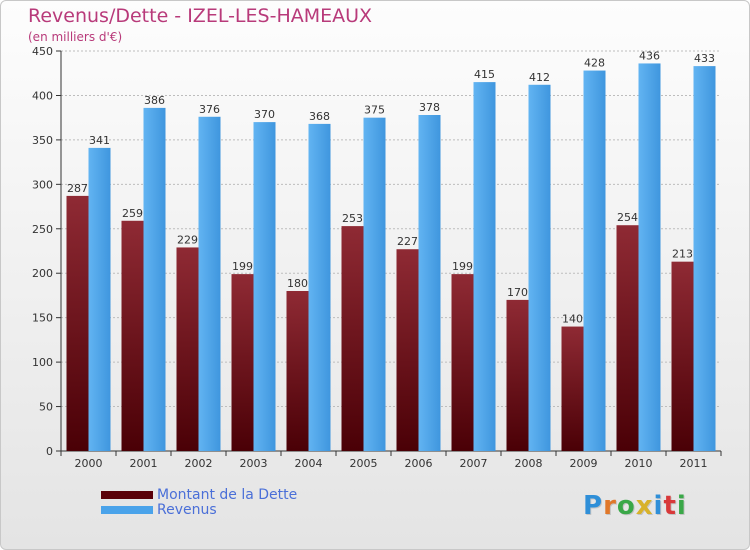  Describe the element at coordinates (242, 266) in the screenshot. I see `data-label-dette-2003: 199` at that location.